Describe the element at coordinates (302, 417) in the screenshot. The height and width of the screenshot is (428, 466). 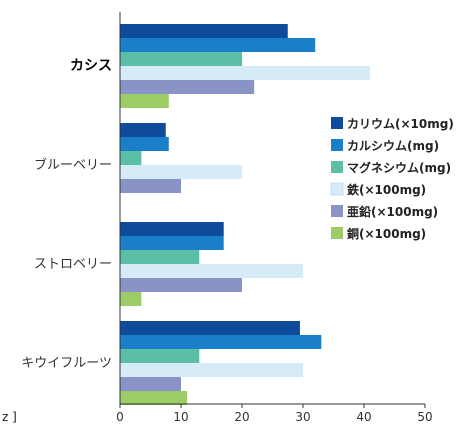
I see `x-tick-label: 30` at that location.